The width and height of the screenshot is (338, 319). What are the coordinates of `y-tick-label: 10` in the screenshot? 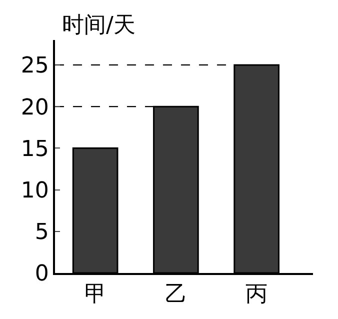 It's located at (34, 191).